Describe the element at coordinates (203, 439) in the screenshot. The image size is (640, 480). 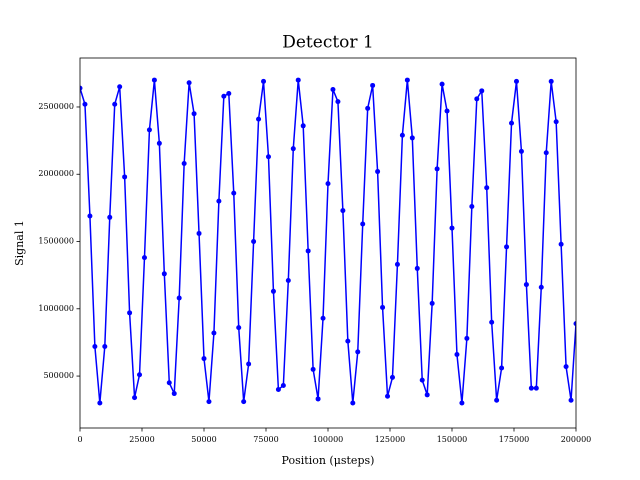
I see `x-tick-label: 50000` at that location.